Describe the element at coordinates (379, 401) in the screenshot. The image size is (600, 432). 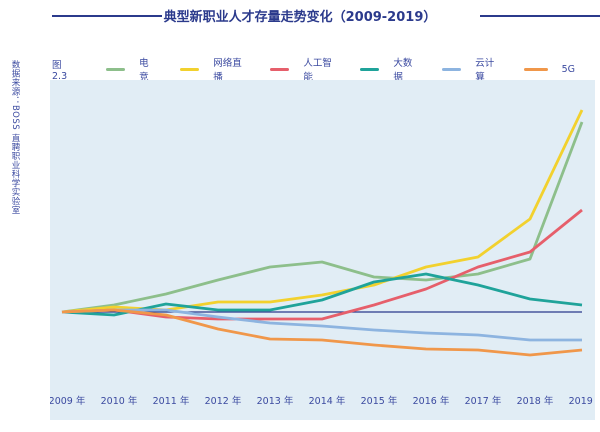
I see `x-tick-label: 2015 年` at that location.